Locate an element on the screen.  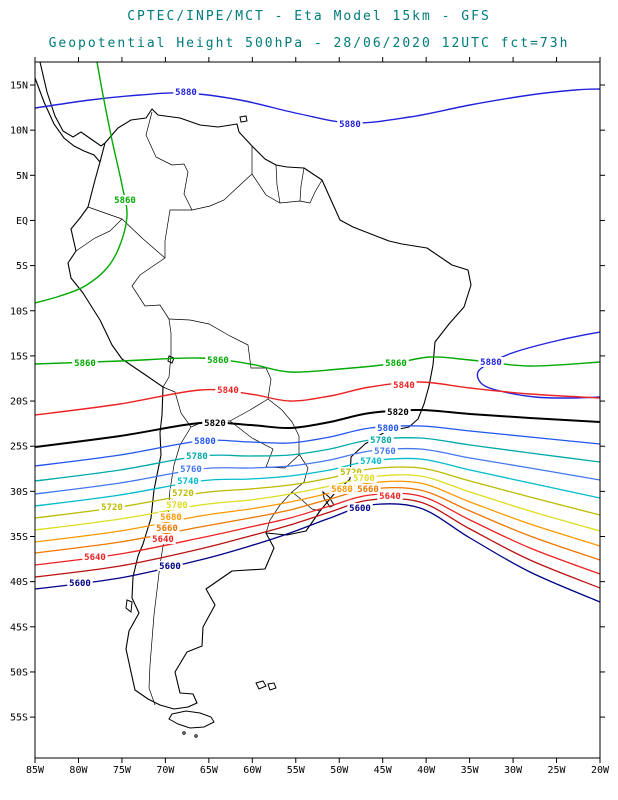
contour-label-5840: 5840 is located at coordinates (228, 391).